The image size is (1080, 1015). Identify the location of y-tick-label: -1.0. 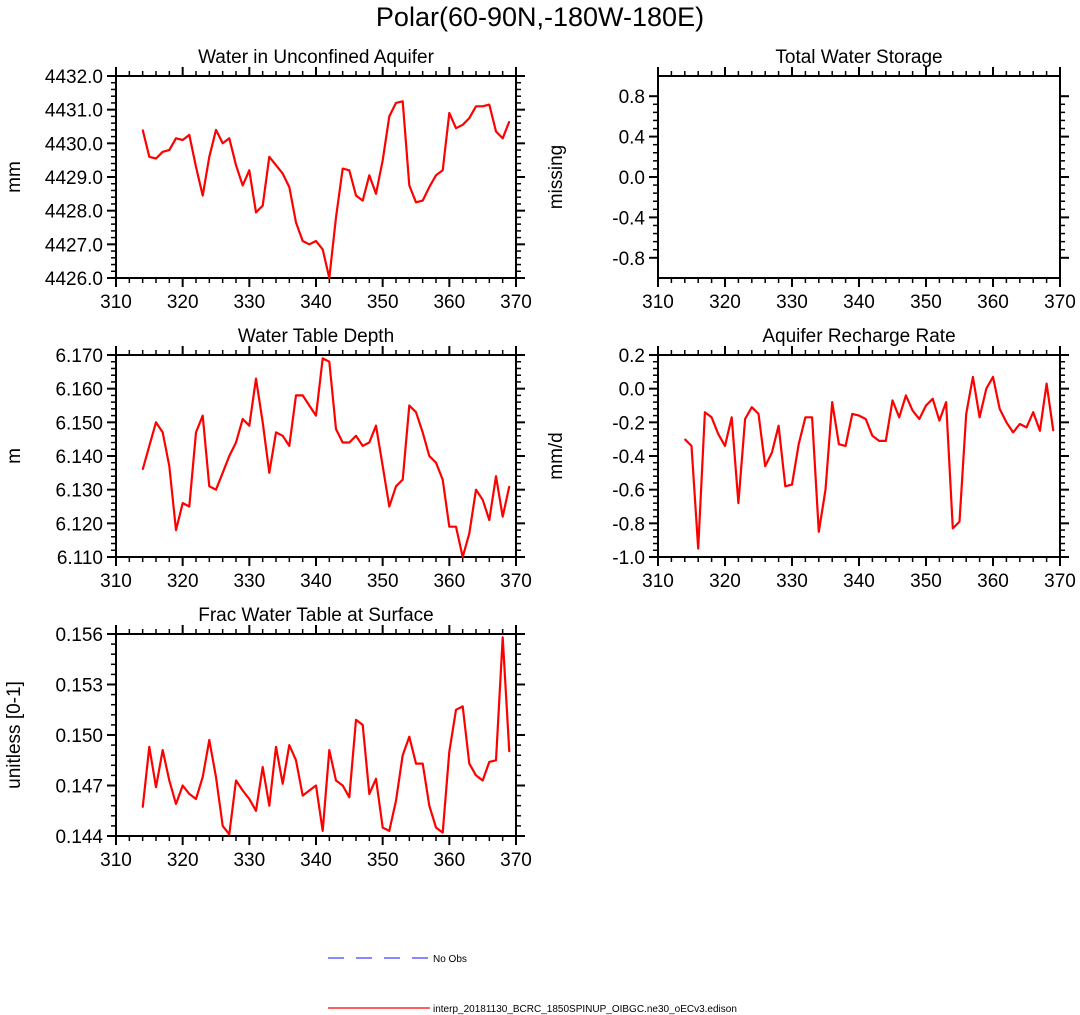
(628, 558).